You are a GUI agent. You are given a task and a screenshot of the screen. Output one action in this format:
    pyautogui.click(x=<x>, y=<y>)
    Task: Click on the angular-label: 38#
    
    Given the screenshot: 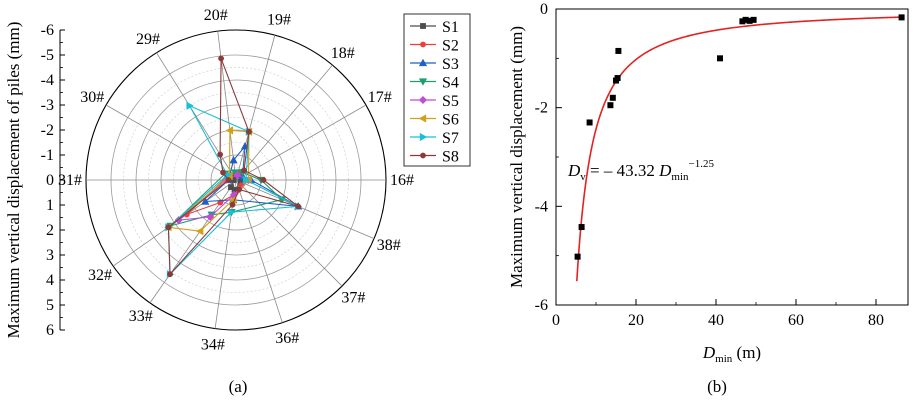 What is the action you would take?
    pyautogui.click(x=389, y=245)
    